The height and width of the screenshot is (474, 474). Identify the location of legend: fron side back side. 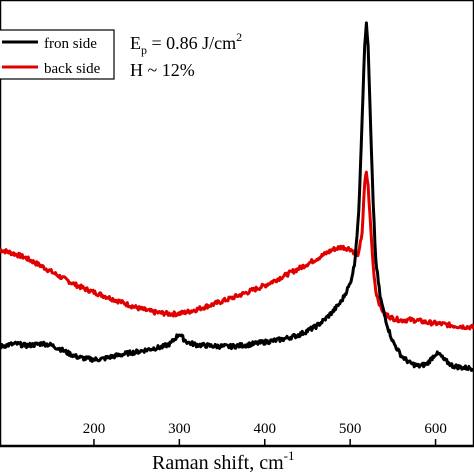
(57, 54).